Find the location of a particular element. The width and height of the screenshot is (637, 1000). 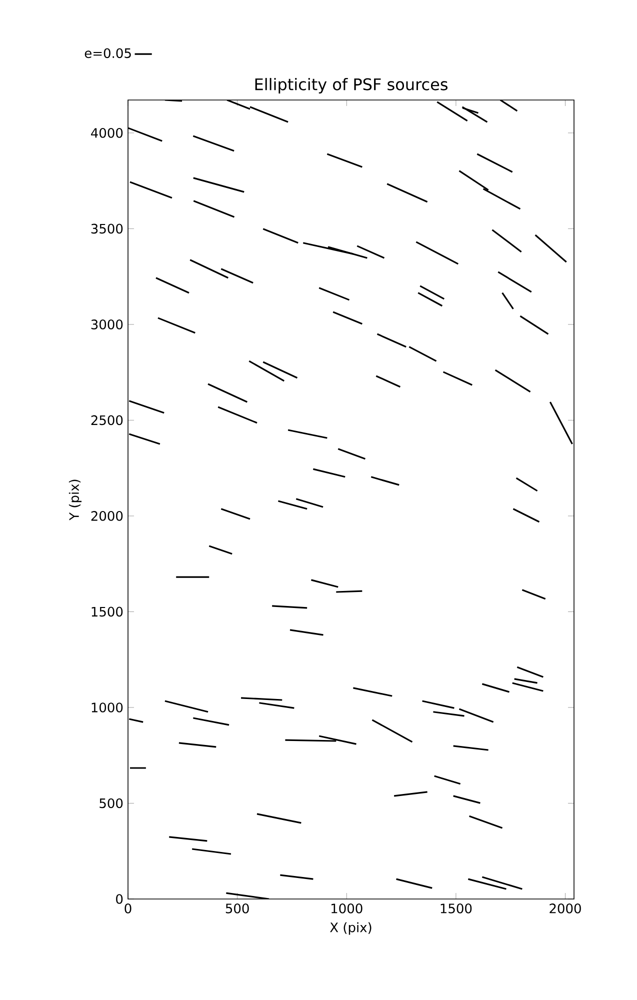

x-tick-label: 1500 is located at coordinates (456, 909).